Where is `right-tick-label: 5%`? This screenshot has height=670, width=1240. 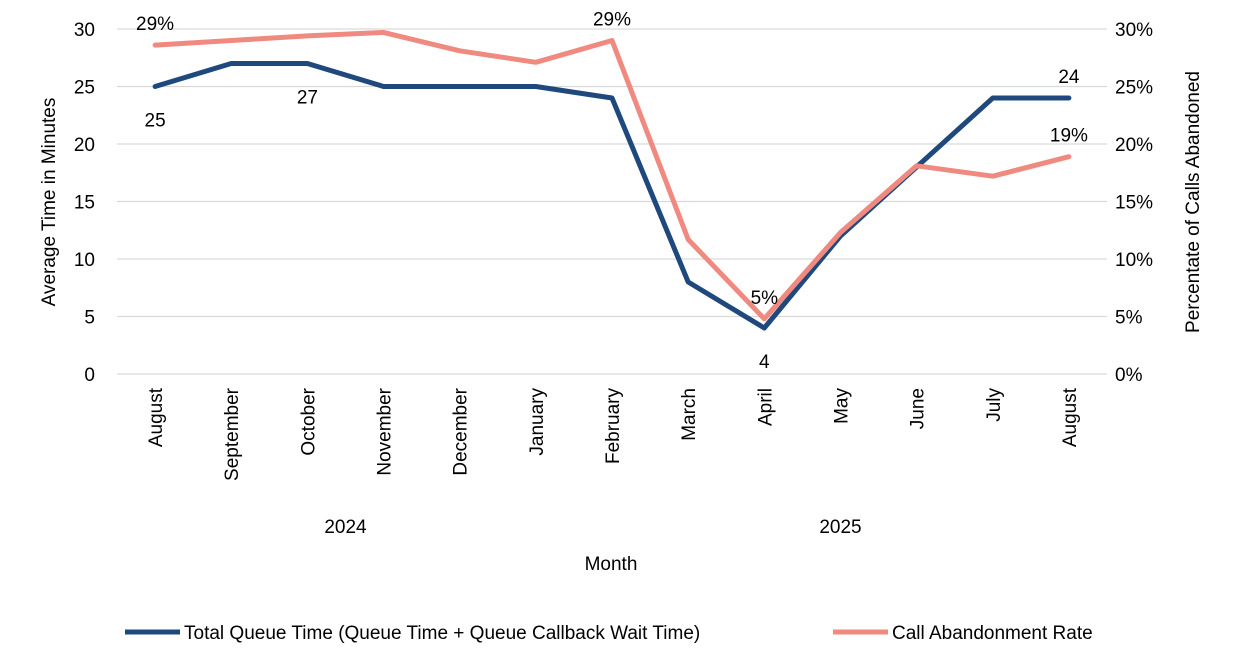 right-tick-label: 5% is located at coordinates (1129, 318).